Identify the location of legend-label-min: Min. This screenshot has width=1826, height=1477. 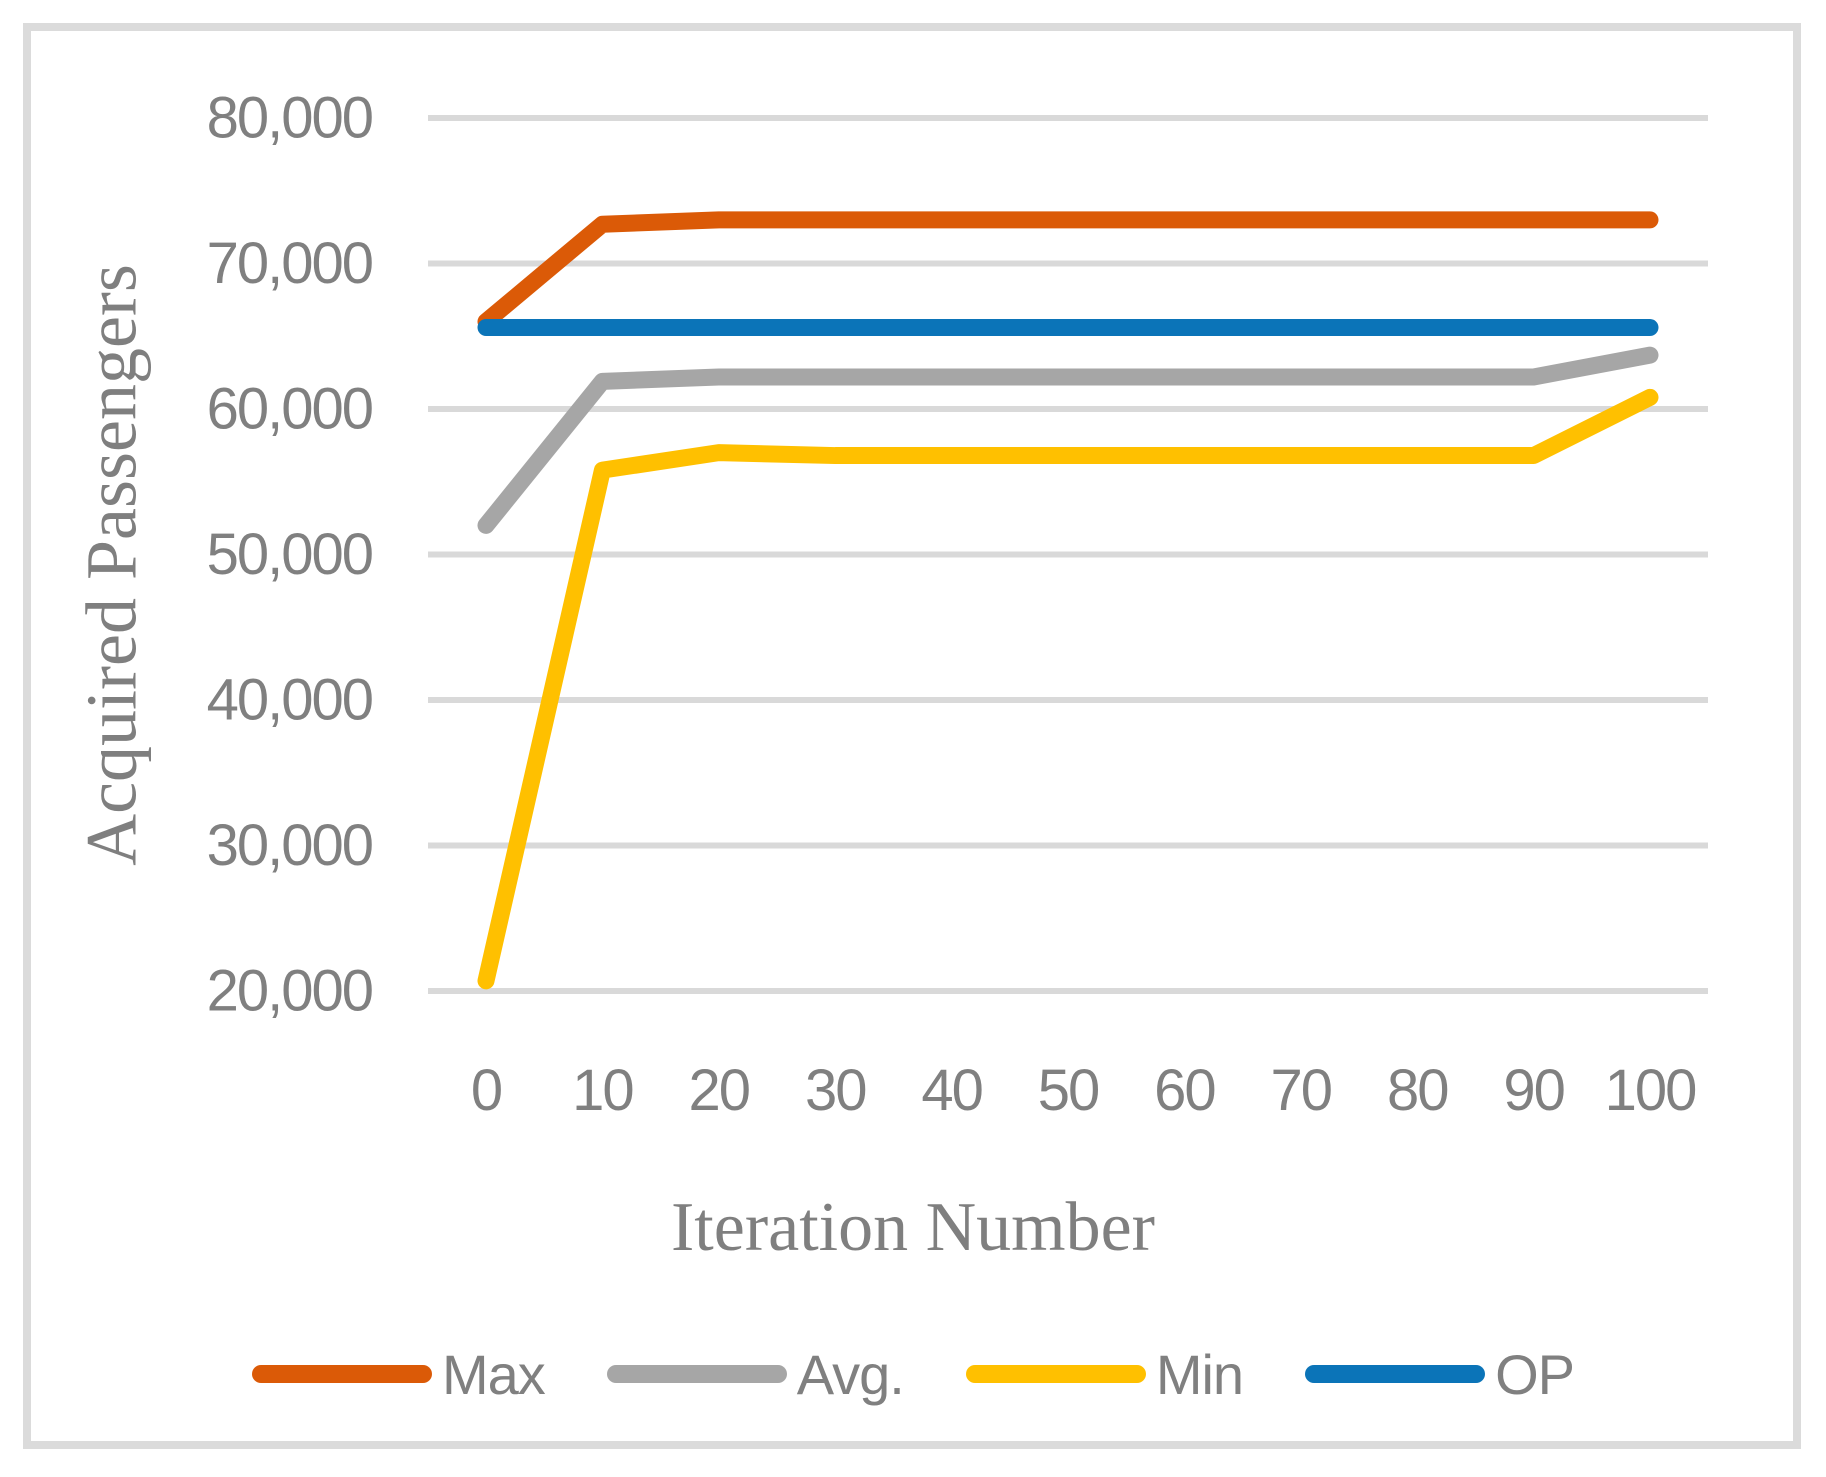
(1199, 1374).